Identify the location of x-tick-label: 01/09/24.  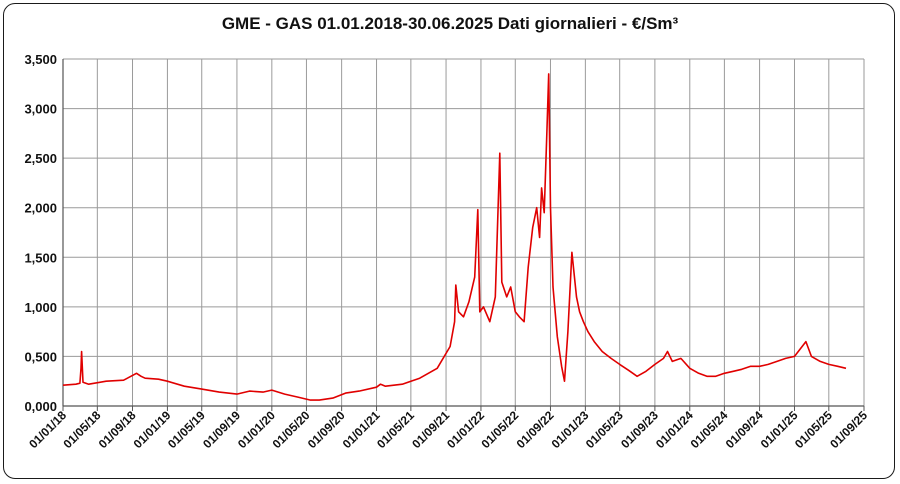
(744, 429).